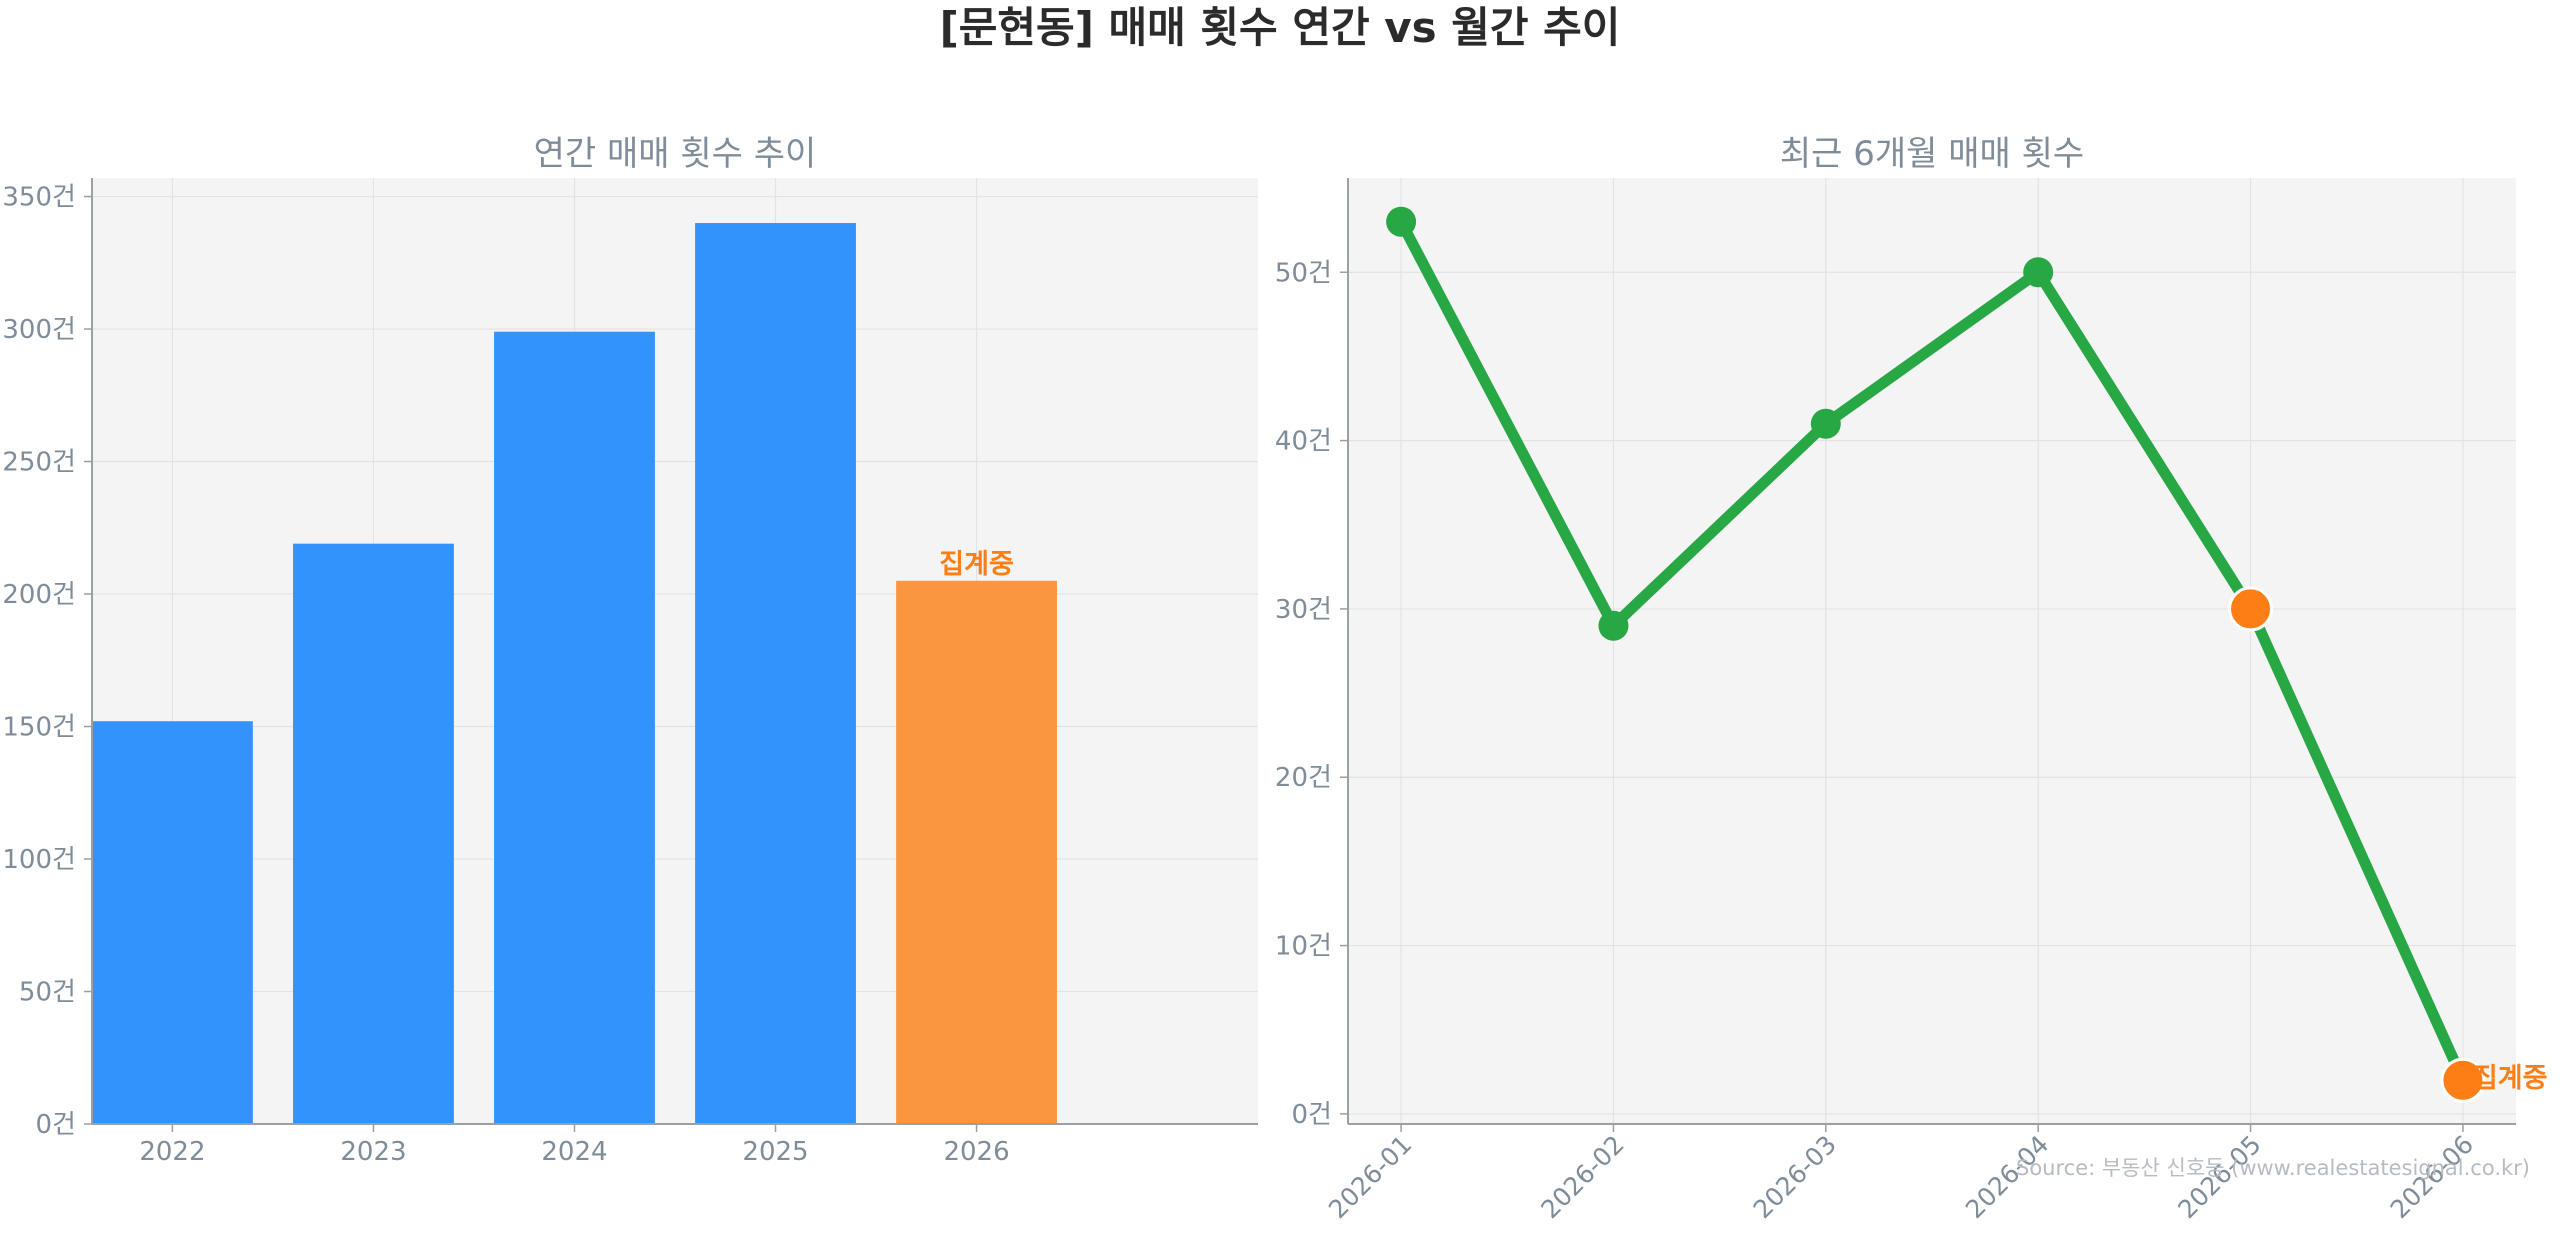 The height and width of the screenshot is (1239, 2560). Describe the element at coordinates (27, 330) in the screenshot. I see `annual-ytick-value: 300` at that location.